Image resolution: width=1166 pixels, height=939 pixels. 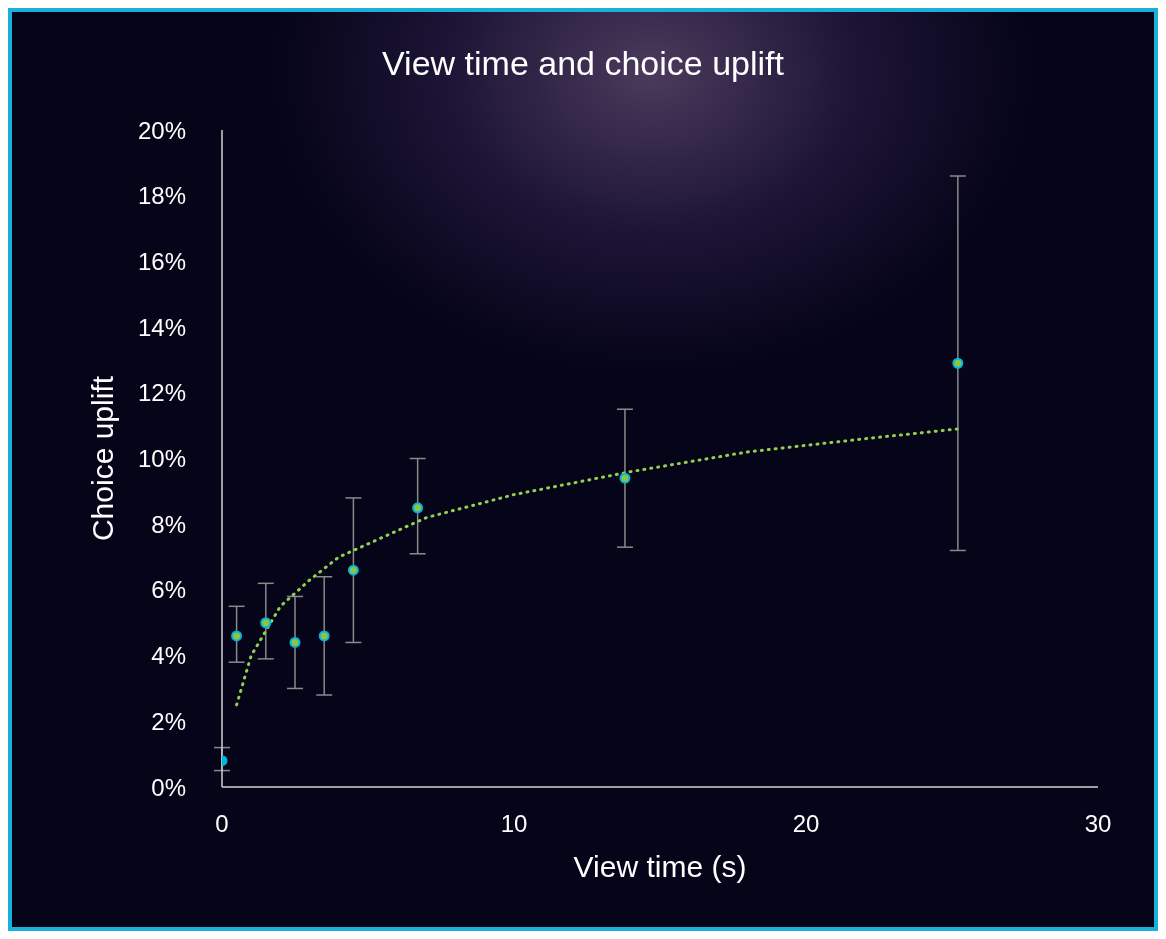 I want to click on x-tick-label: 30, so click(x=1098, y=824).